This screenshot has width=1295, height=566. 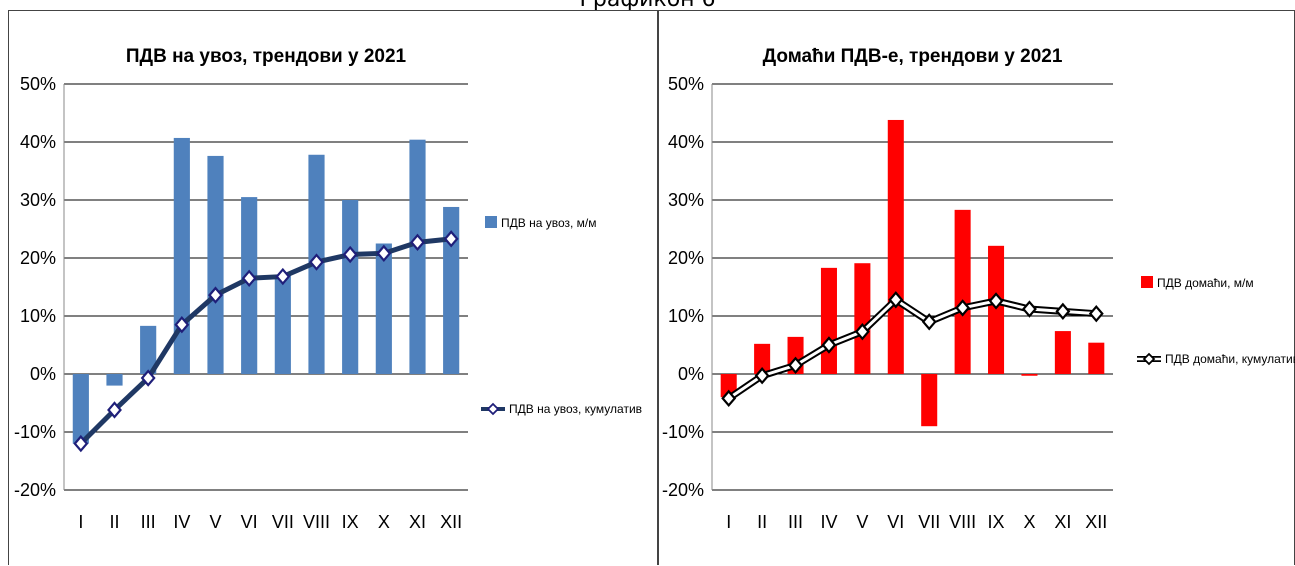 I want to click on legend-label-bars: ПДВ на увоз, м/м, so click(x=549, y=223).